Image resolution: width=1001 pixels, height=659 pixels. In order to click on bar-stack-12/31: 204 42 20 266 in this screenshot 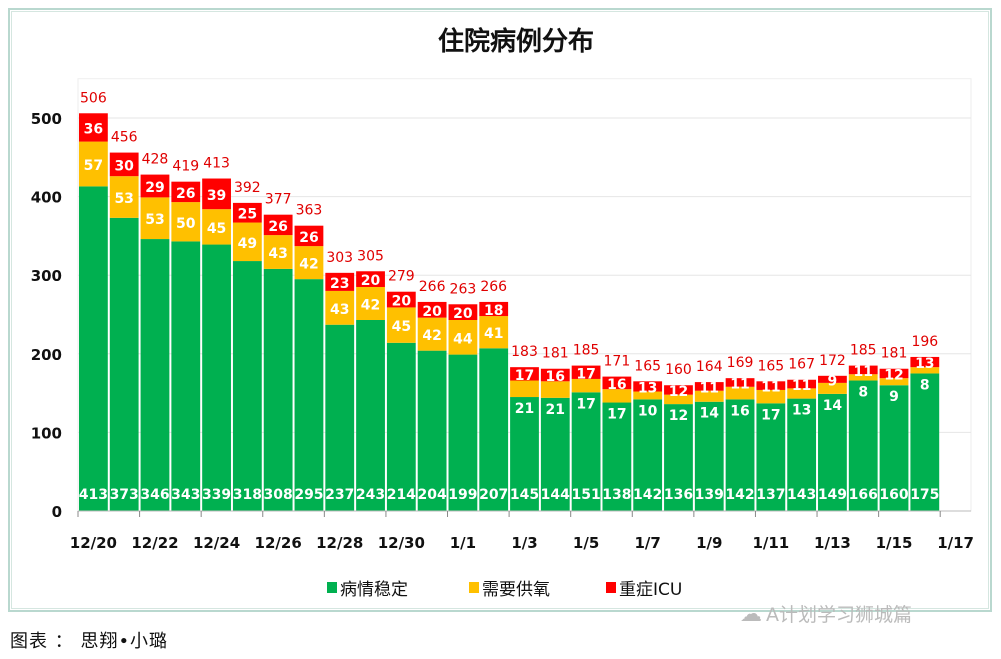, I will do `click(432, 395)`.